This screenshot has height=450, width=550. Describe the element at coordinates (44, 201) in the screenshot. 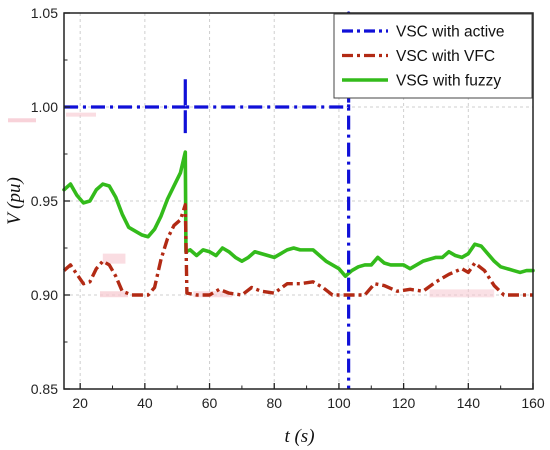

I see `y-tick-label: 0.95` at that location.